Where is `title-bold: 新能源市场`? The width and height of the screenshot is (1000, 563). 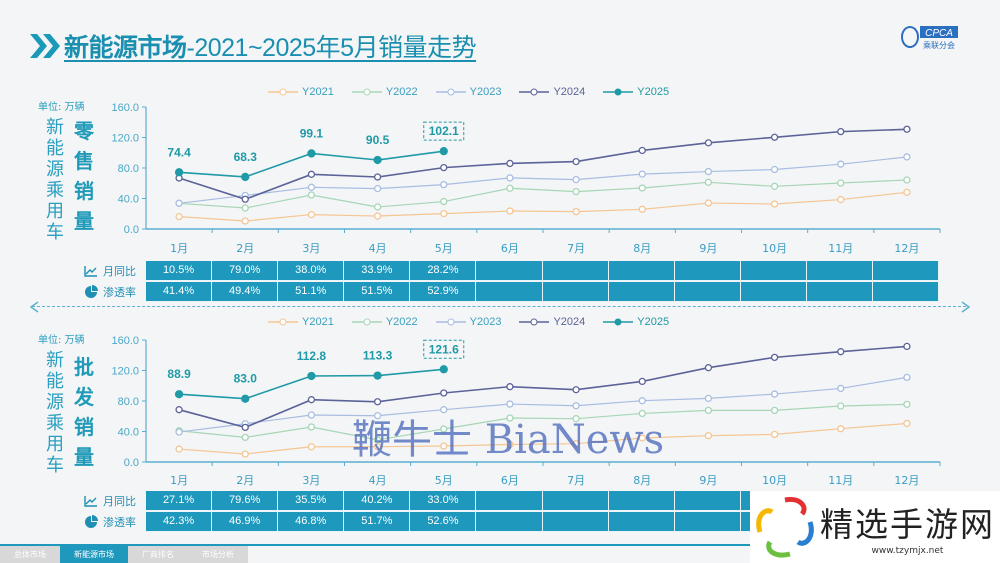 title-bold: 新能源市场 is located at coordinates (125, 48).